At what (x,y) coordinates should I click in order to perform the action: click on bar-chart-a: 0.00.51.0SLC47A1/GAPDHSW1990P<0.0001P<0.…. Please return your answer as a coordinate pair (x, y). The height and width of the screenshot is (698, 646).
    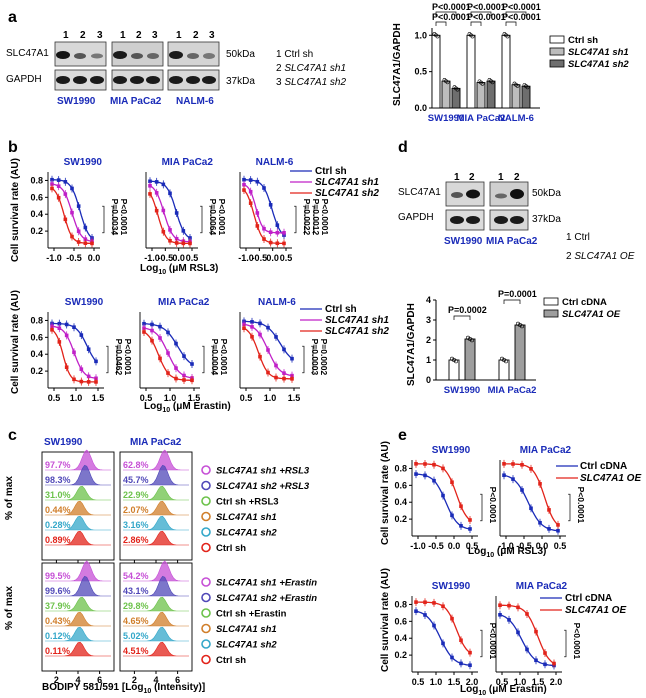
    Looking at the image, I should click on (510, 63).